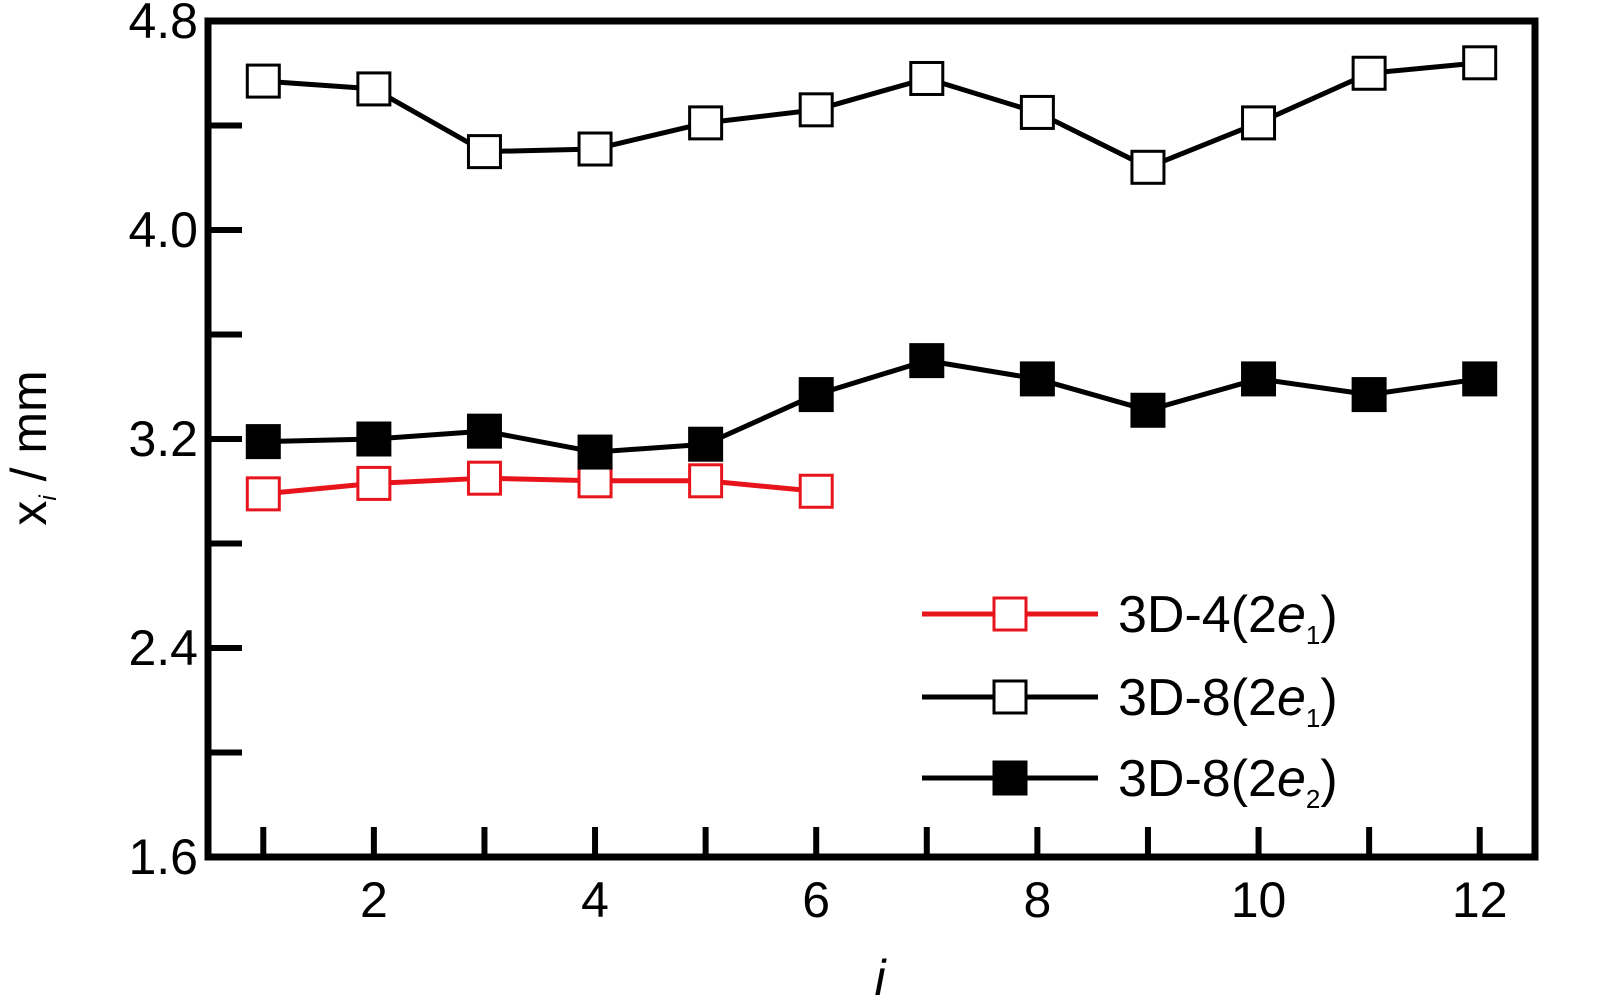 This screenshot has height=1005, width=1601. What do you see at coordinates (163, 648) in the screenshot?
I see `y-tick-label: 2.4` at bounding box center [163, 648].